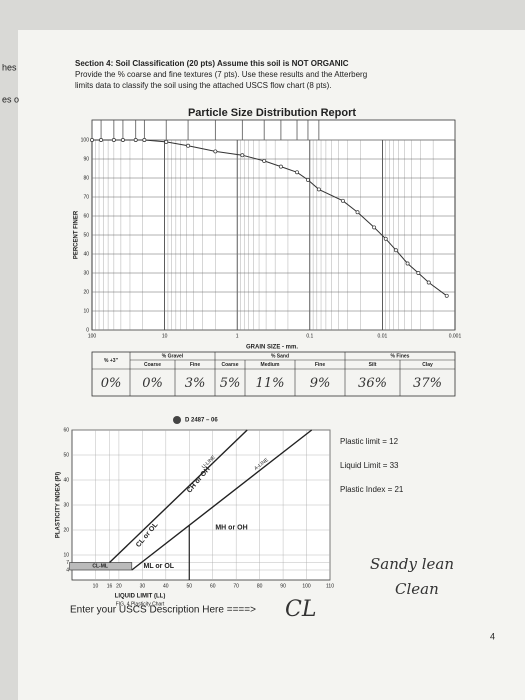 This screenshot has width=525, height=700. I want to click on x-tick-label: 80, so click(260, 586).